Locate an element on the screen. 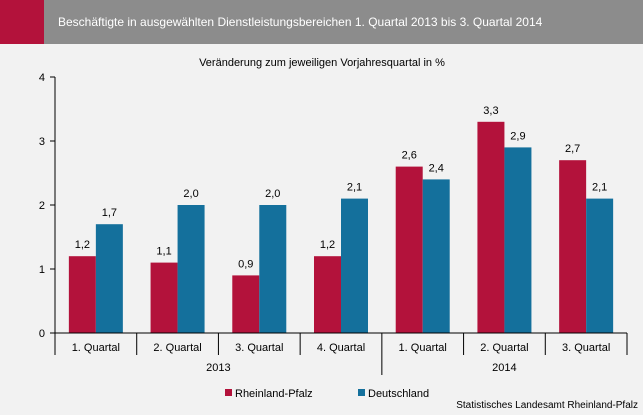  data-label: 1,1 is located at coordinates (163, 252).